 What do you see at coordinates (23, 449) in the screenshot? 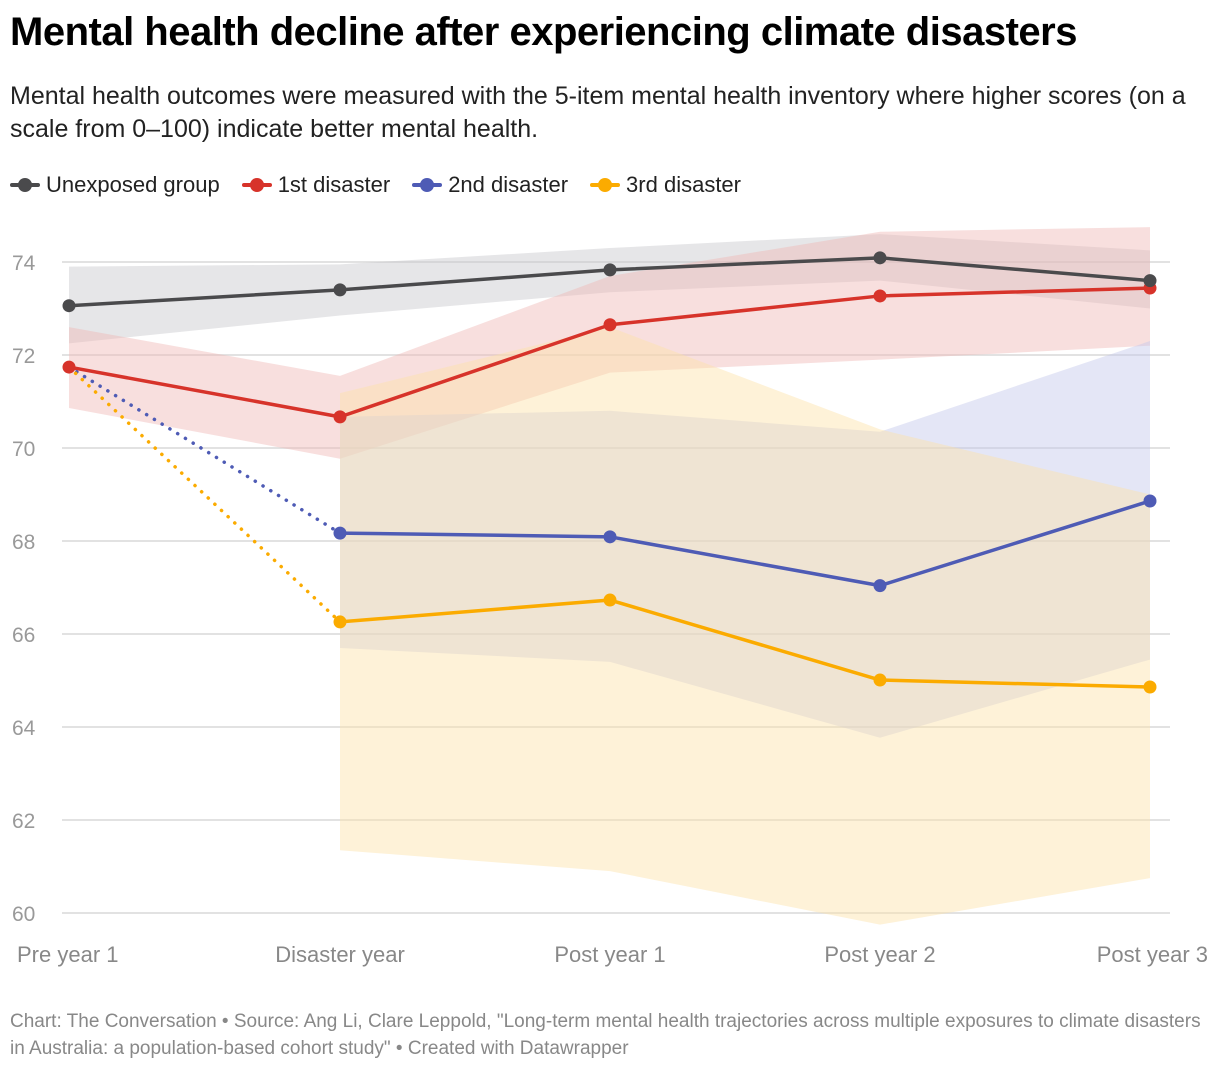
I see `y-tick-label: 70` at bounding box center [23, 449].